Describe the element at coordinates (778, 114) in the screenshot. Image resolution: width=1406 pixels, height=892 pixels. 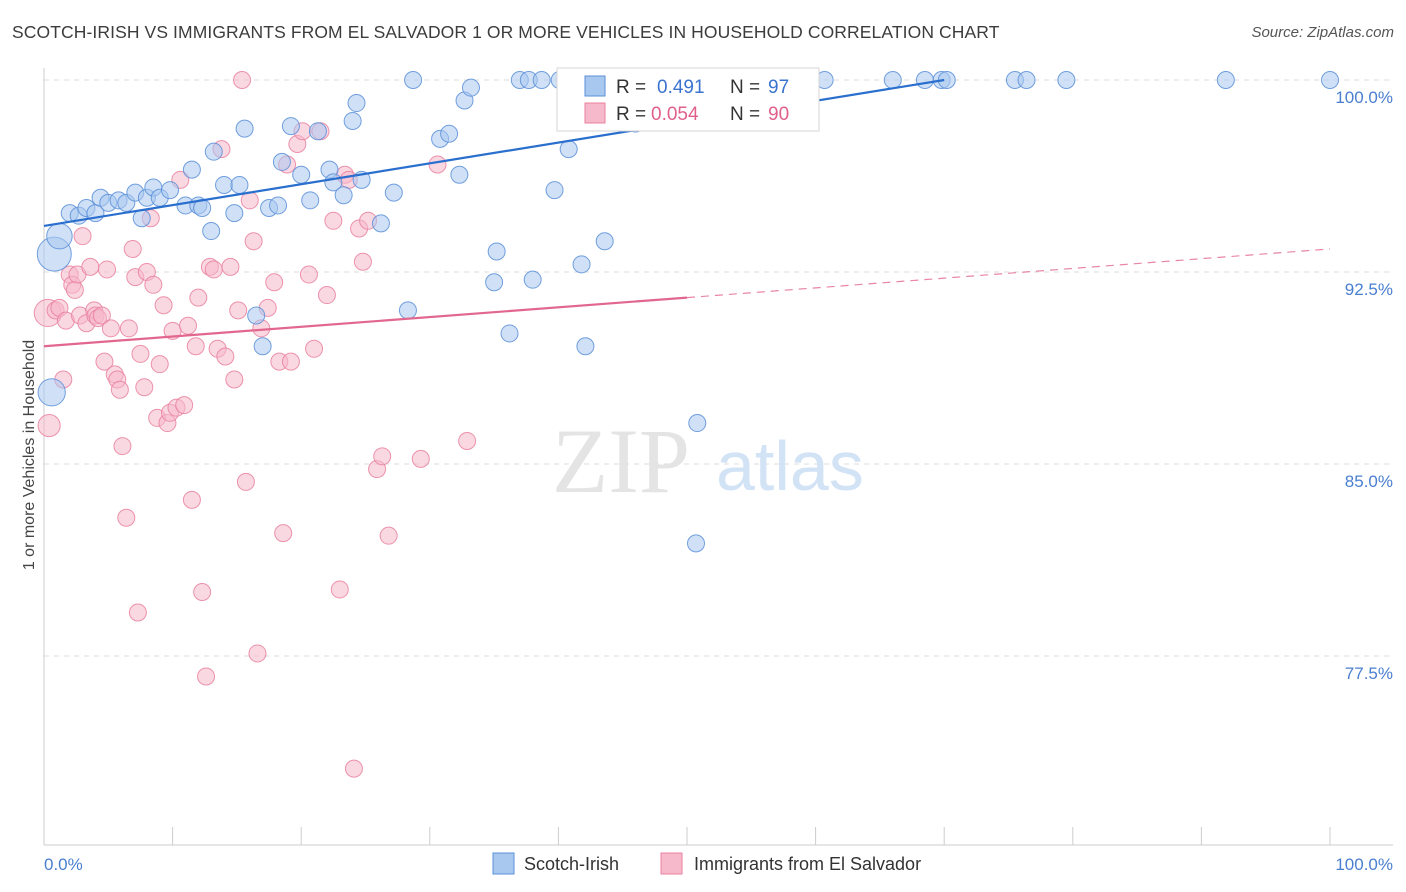
I see `stats-n-value-pink: 90` at that location.